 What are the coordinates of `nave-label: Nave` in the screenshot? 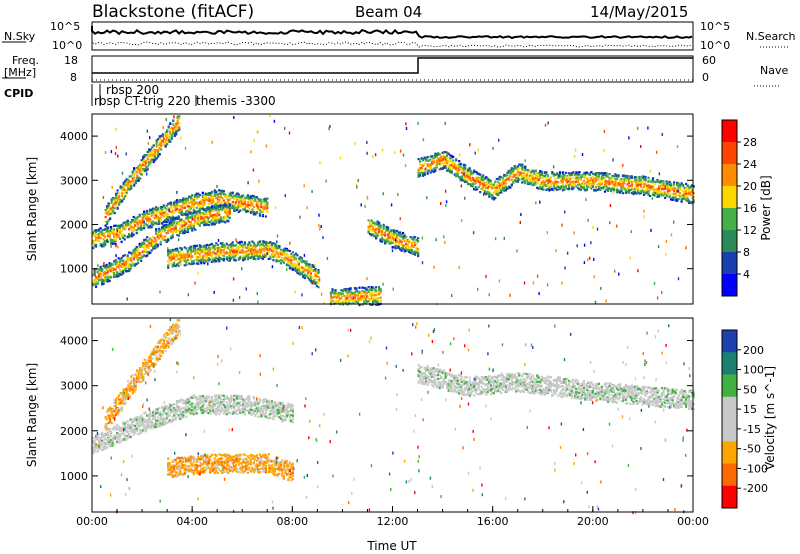 It's located at (774, 70).